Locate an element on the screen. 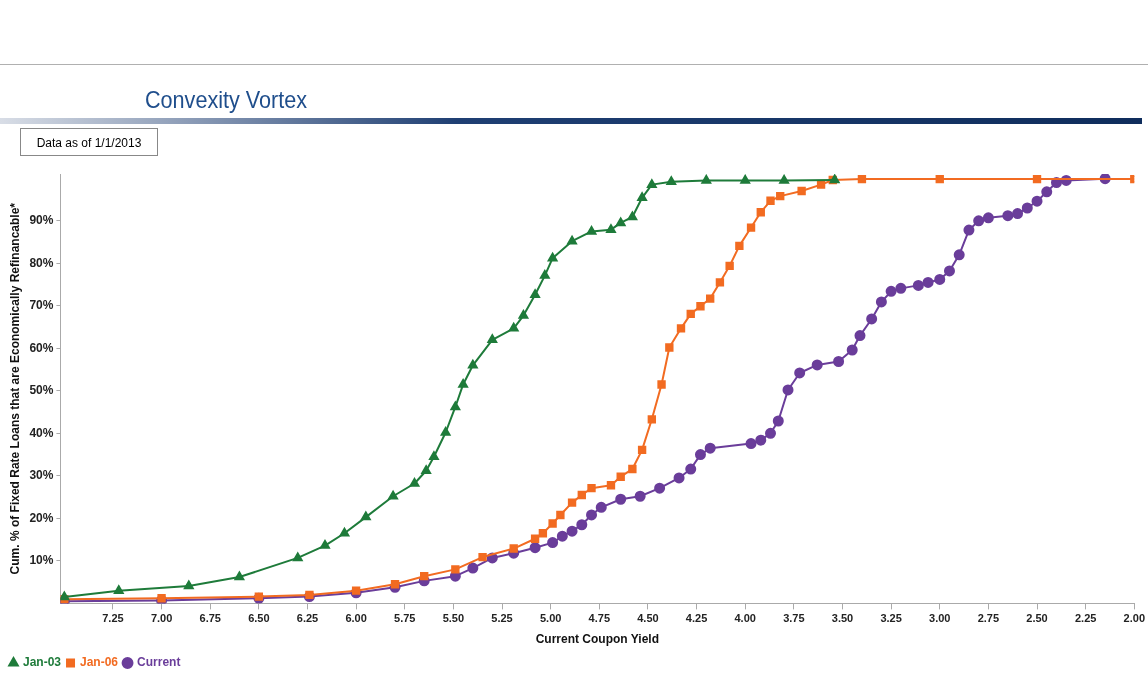 Image resolution: width=1148 pixels, height=679 pixels. legend-label: Jan-06 is located at coordinates (99, 662).